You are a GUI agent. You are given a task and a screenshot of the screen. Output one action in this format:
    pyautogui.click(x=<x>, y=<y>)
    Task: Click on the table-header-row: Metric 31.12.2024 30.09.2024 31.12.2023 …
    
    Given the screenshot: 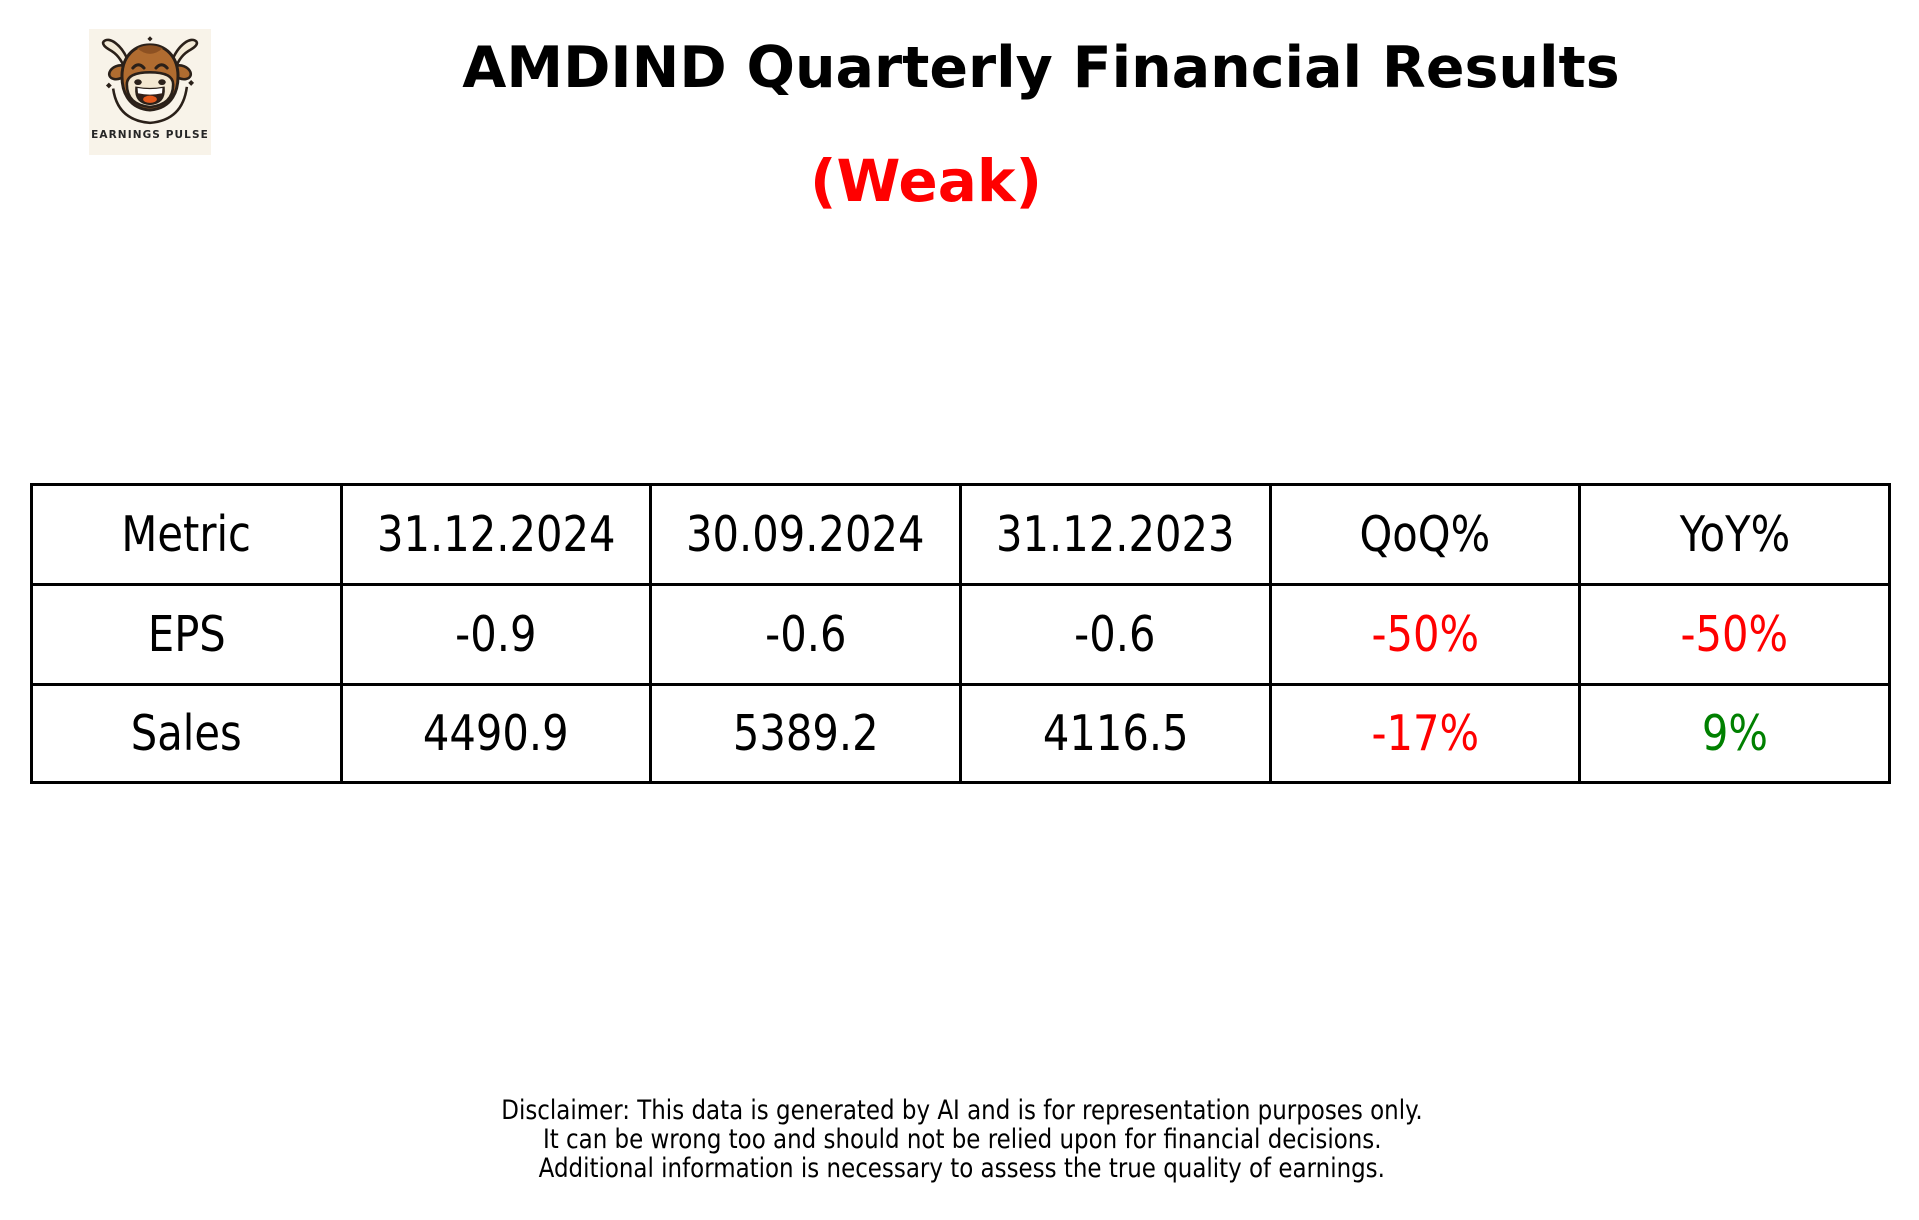 What is the action you would take?
    pyautogui.click(x=960, y=534)
    